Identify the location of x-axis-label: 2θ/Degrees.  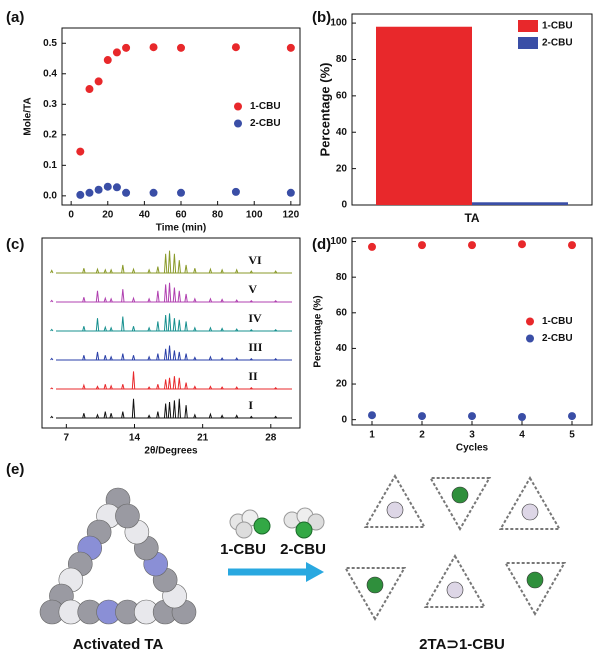
(171, 451).